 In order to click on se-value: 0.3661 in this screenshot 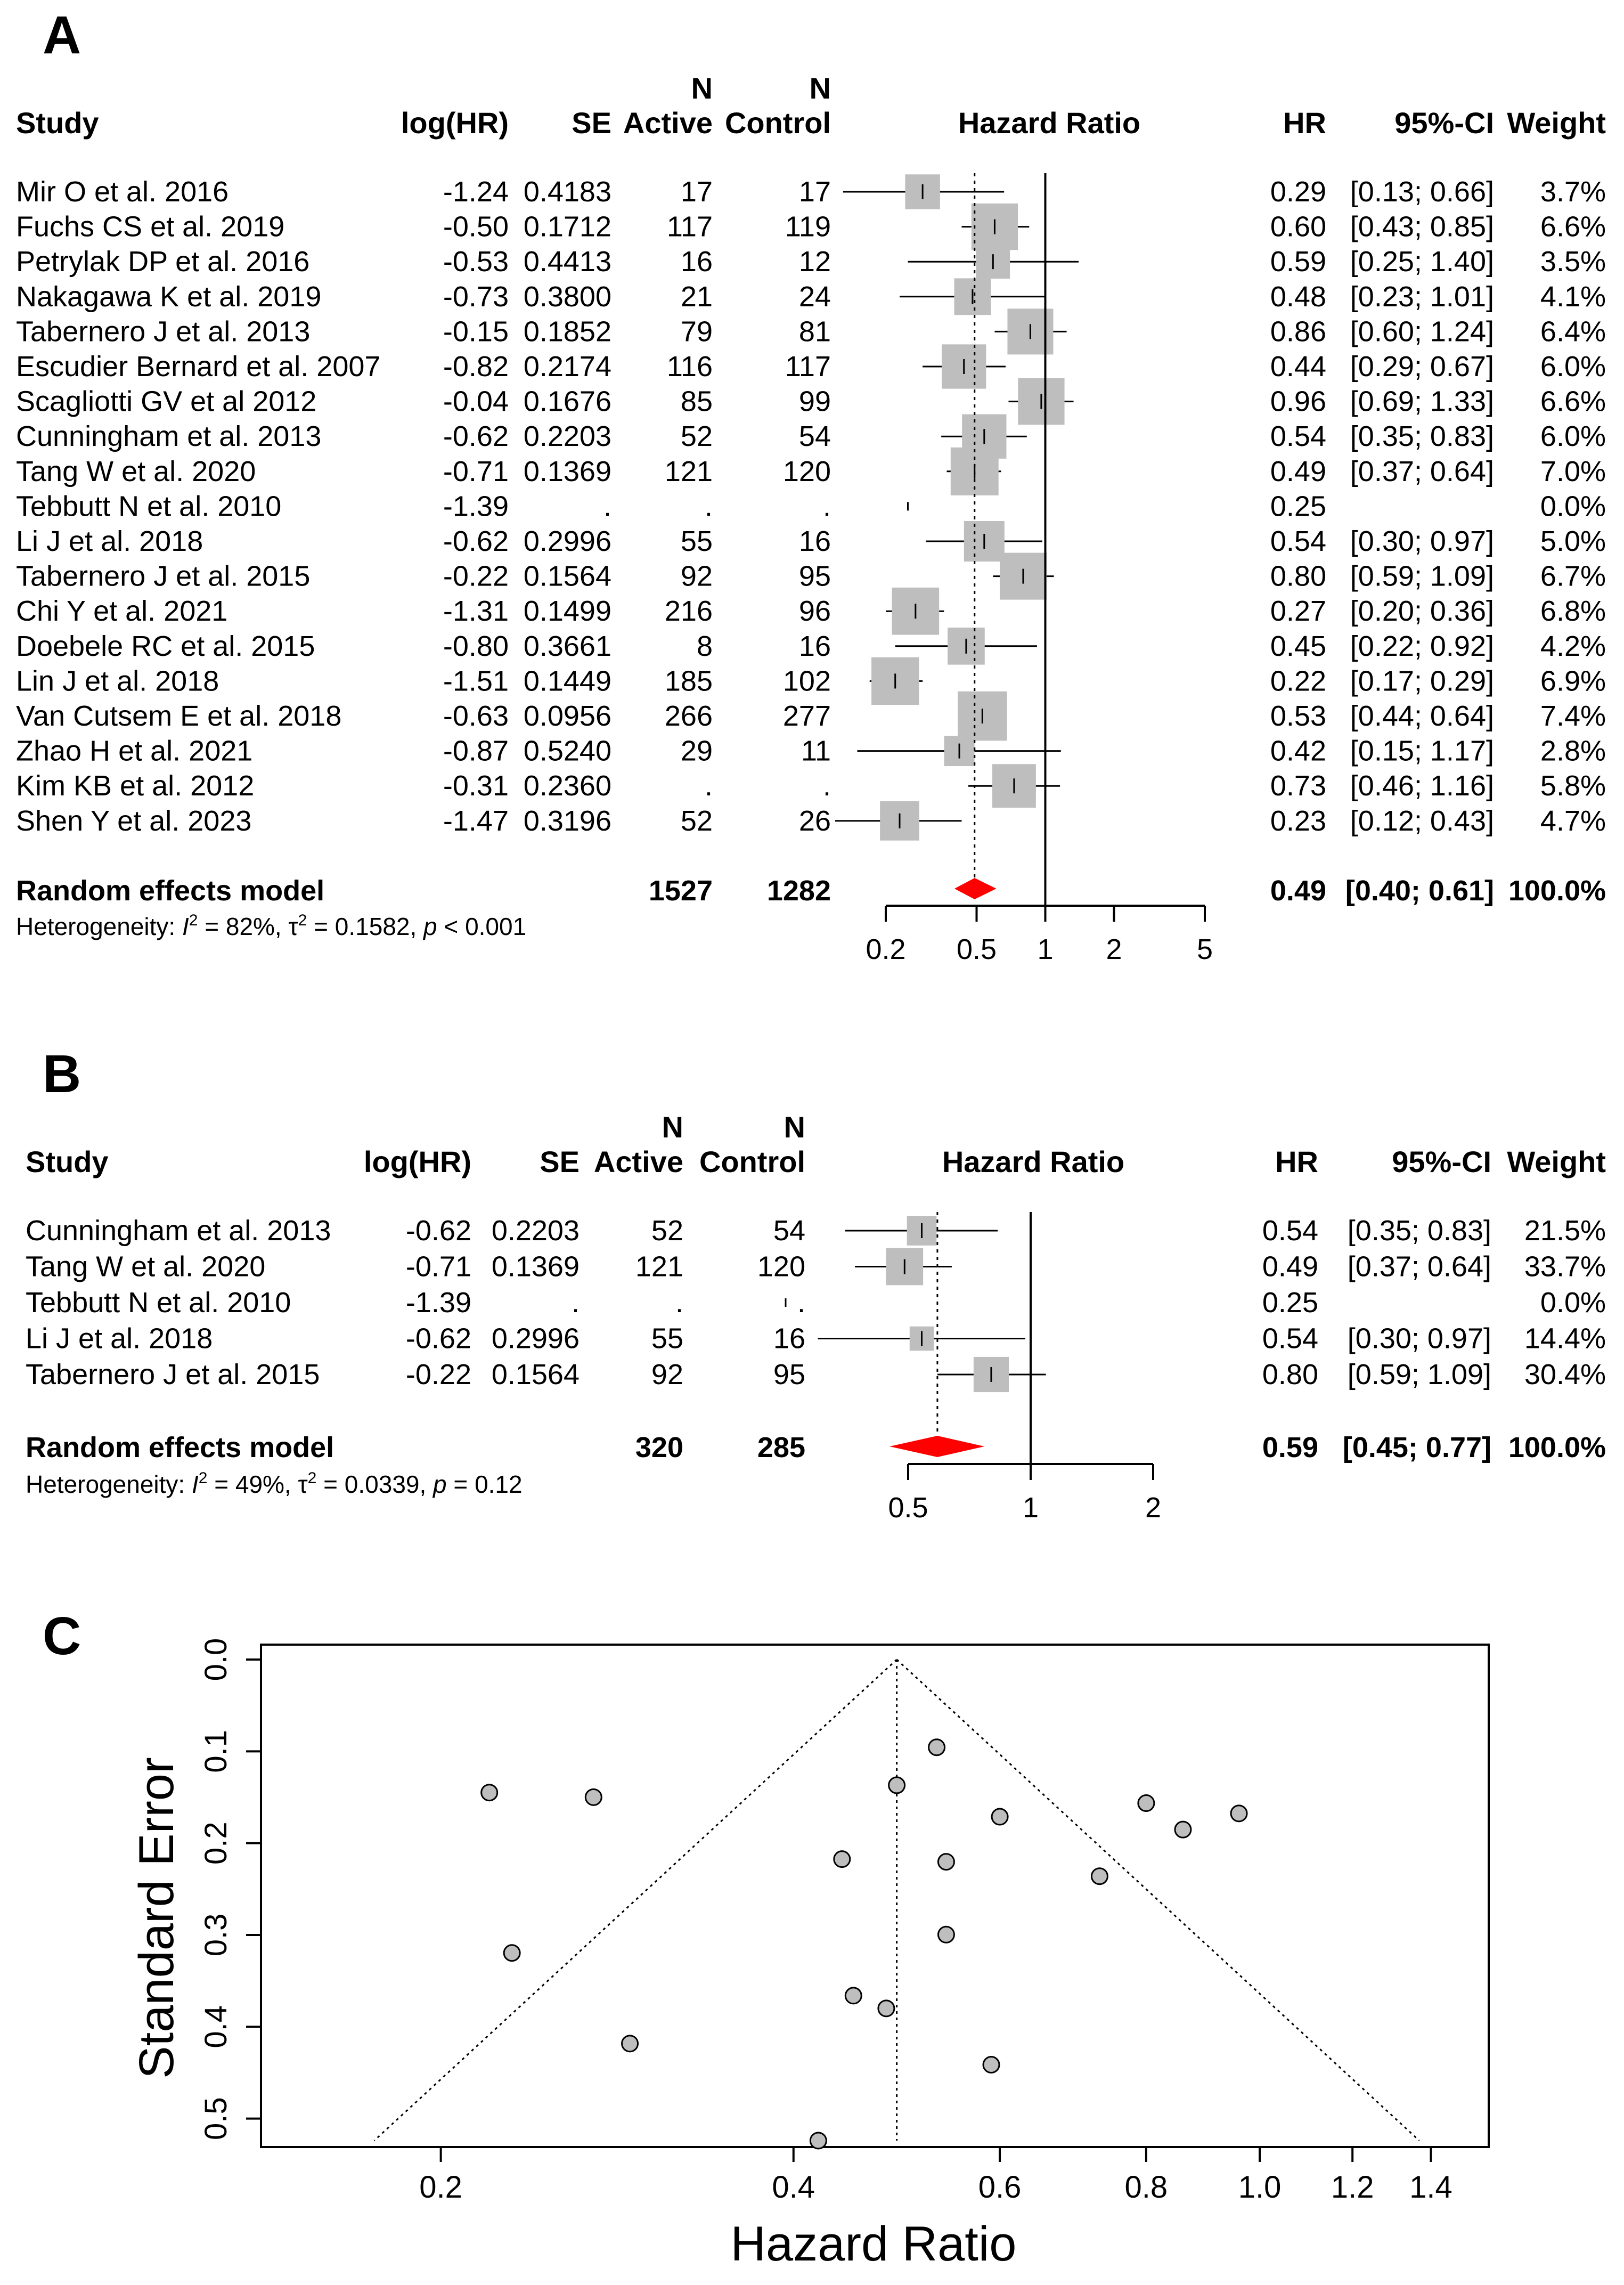, I will do `click(567, 646)`.